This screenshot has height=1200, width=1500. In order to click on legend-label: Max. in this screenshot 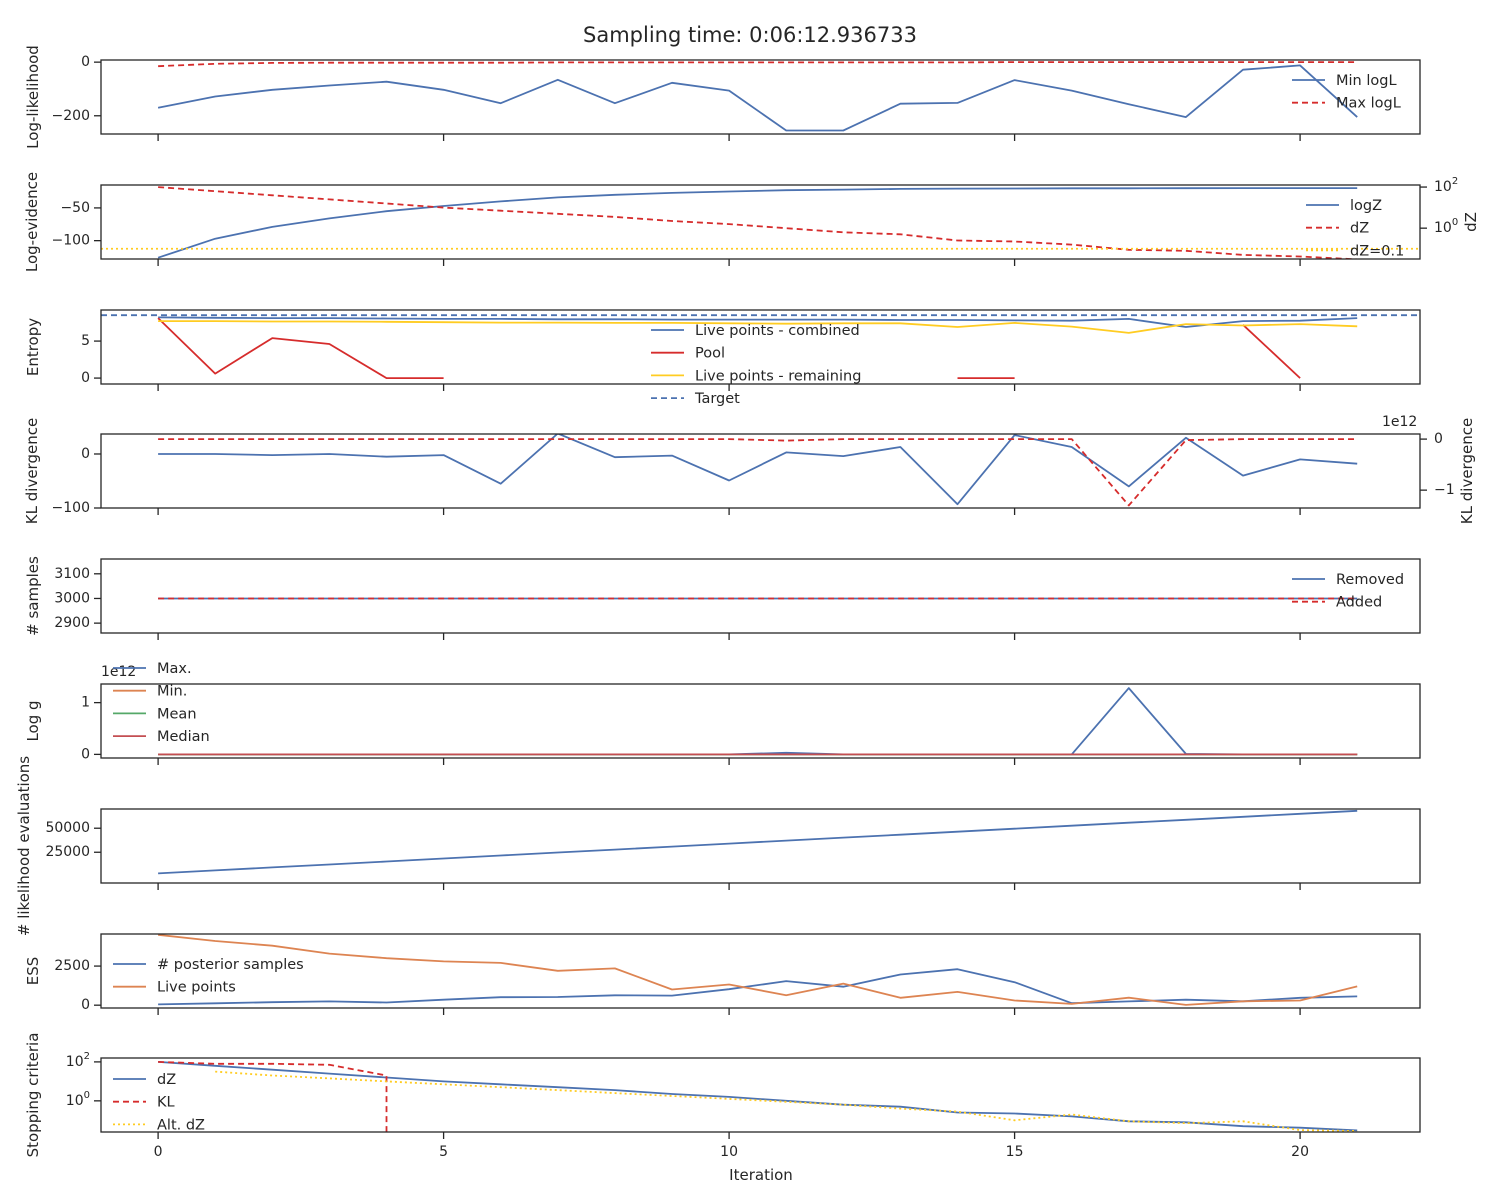, I will do `click(174, 669)`.